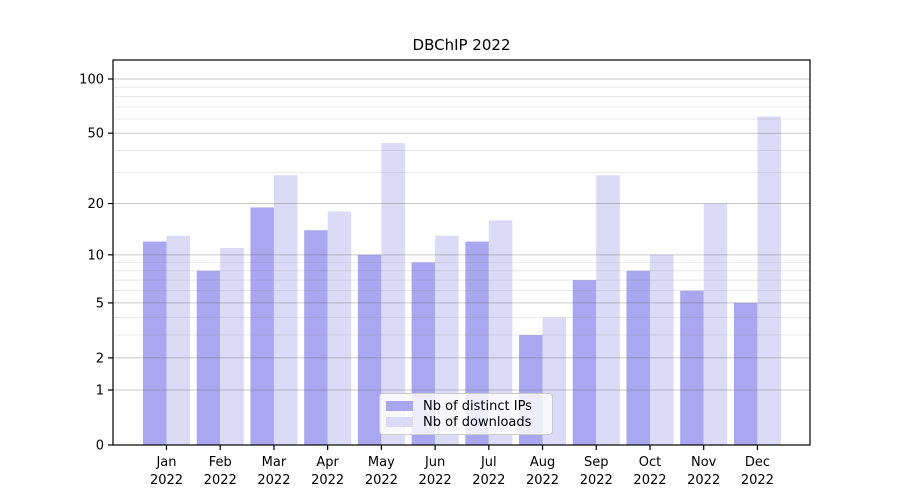  Describe the element at coordinates (95, 134) in the screenshot. I see `y-tick-label-50: 50` at that location.